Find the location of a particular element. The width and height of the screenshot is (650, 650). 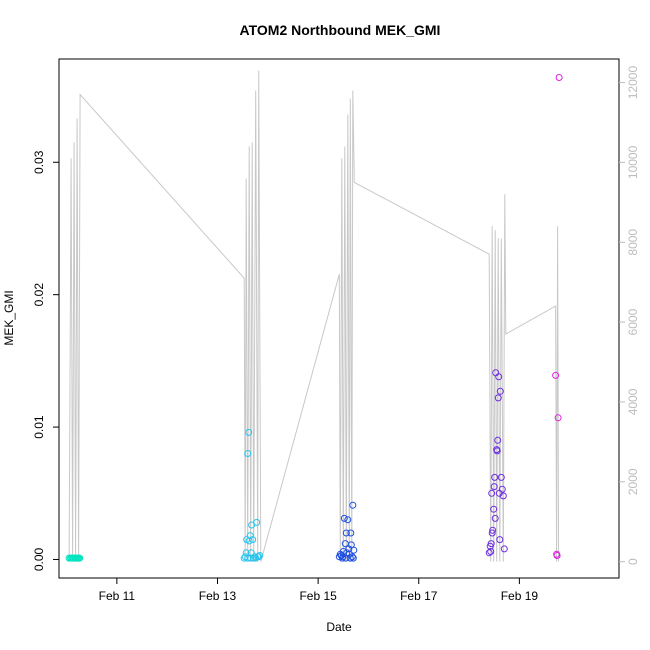

y-right-tick-label: 2000 is located at coordinates (633, 481).